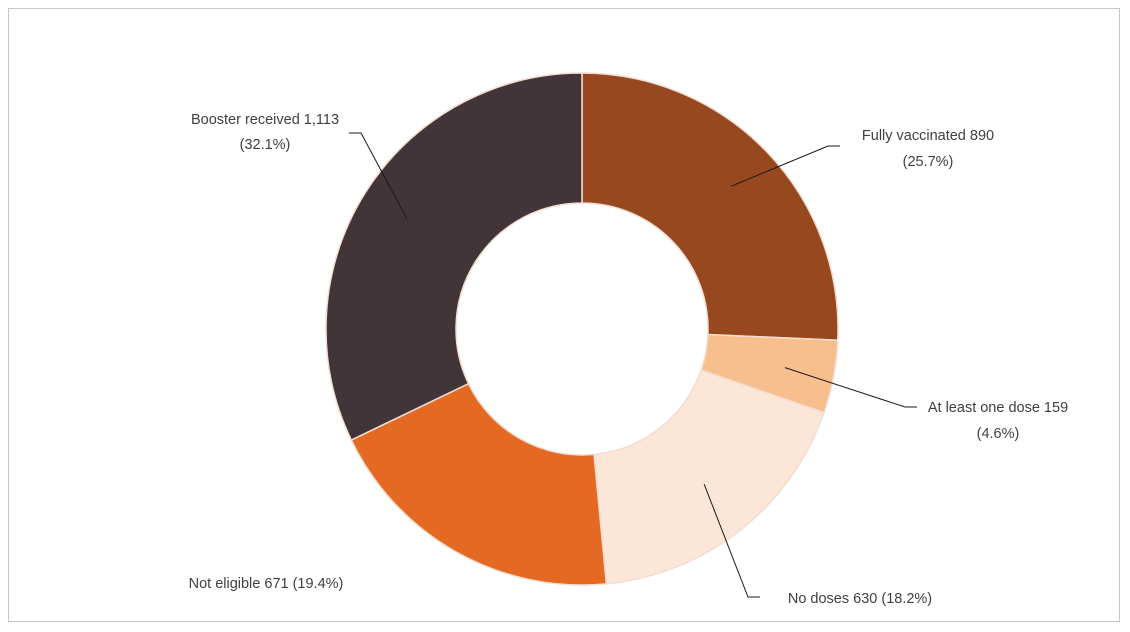  What do you see at coordinates (731, 541) in the screenshot?
I see `leader-line-no-doses` at bounding box center [731, 541].